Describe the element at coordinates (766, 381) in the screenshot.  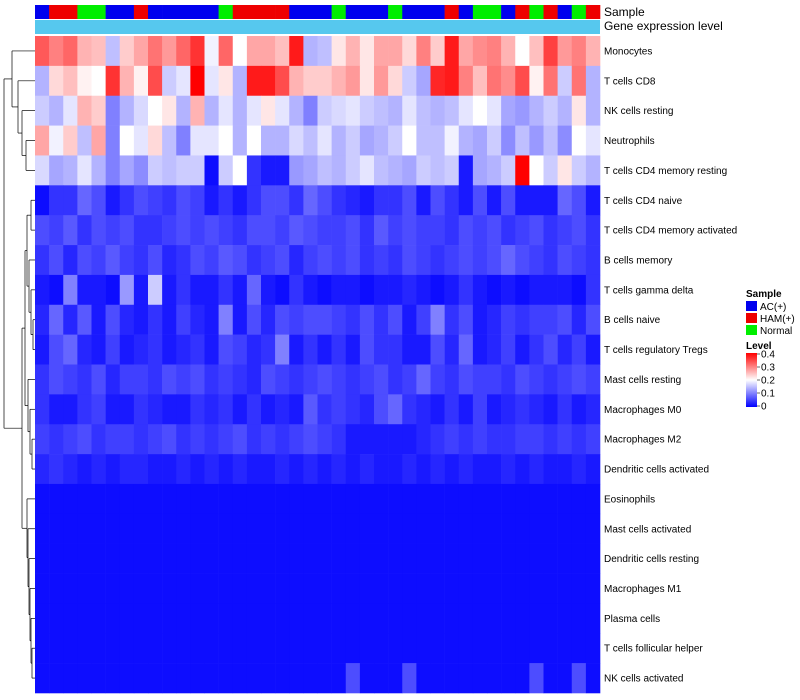
I see `legend-level-ticks: 0.4 0.3 0.2 0.1 0` at that location.